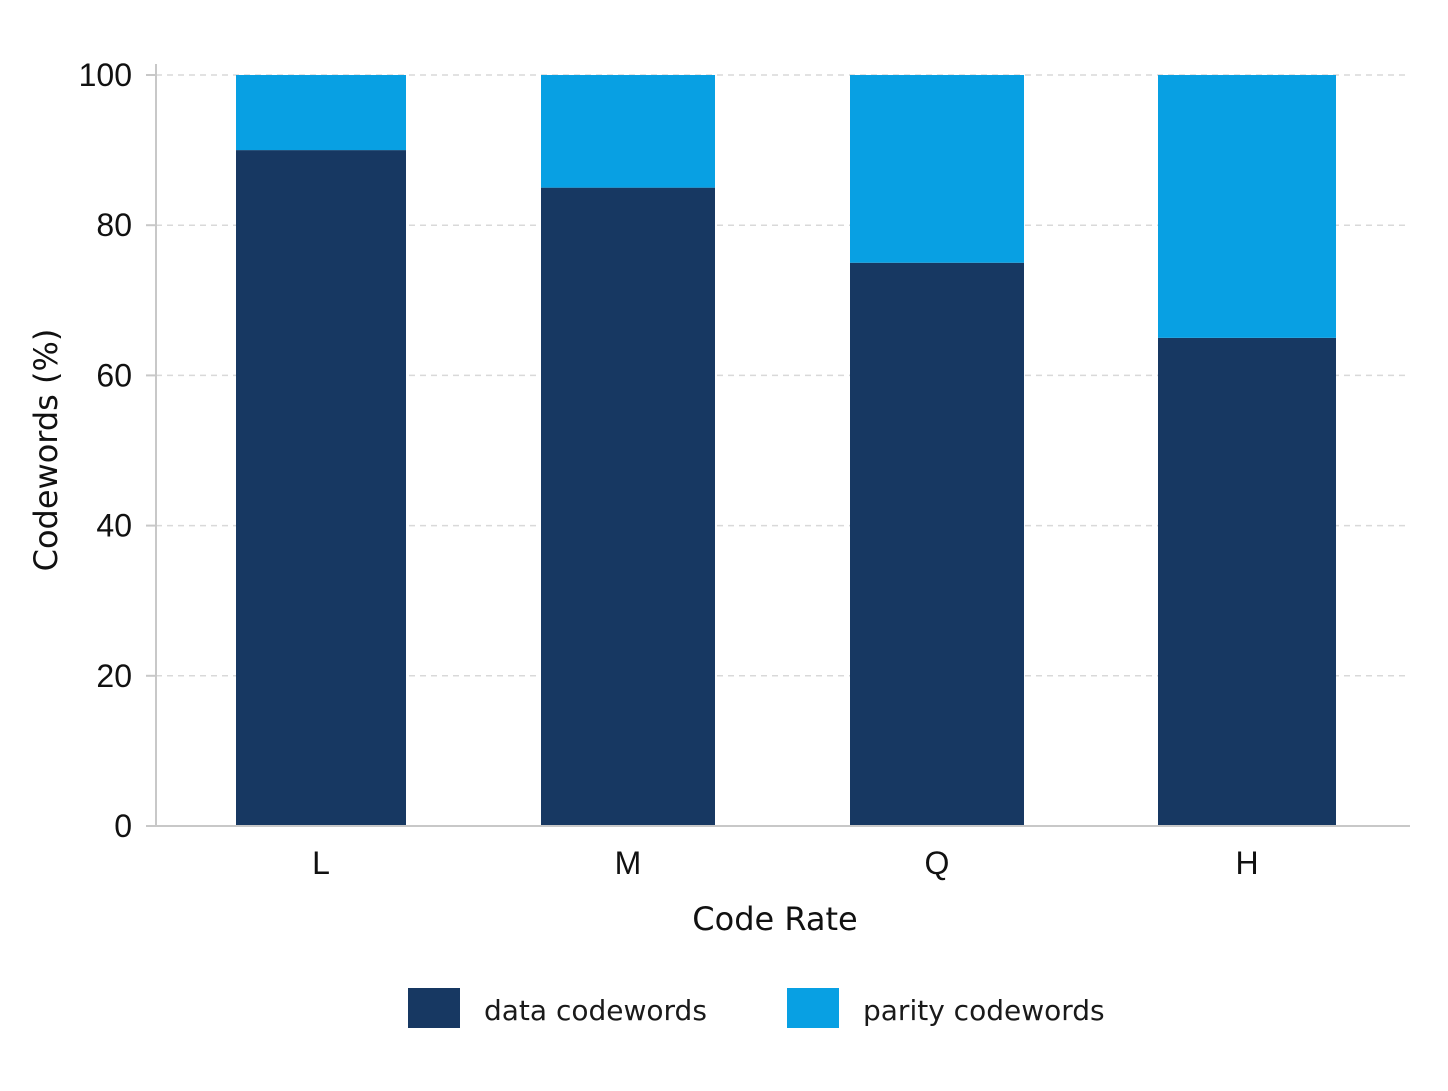 The width and height of the screenshot is (1448, 1091). I want to click on x-tick-label-M: M, so click(628, 863).